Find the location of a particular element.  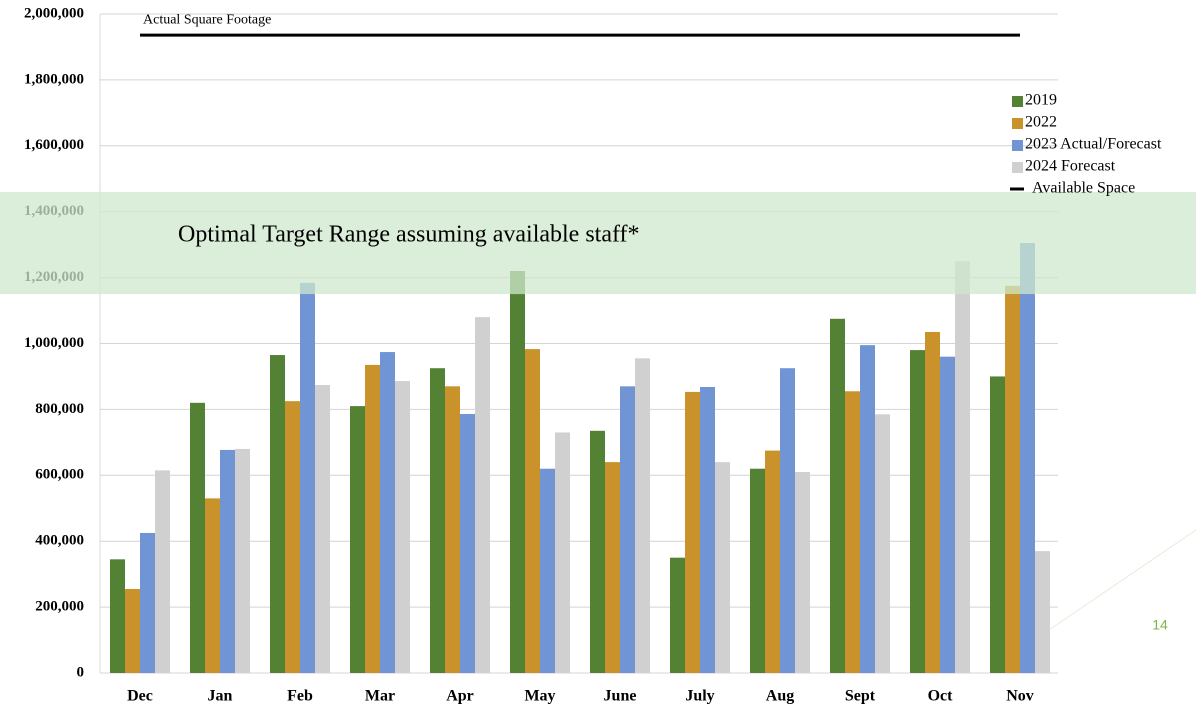

y-tick-label: 800,000 is located at coordinates (59, 409).